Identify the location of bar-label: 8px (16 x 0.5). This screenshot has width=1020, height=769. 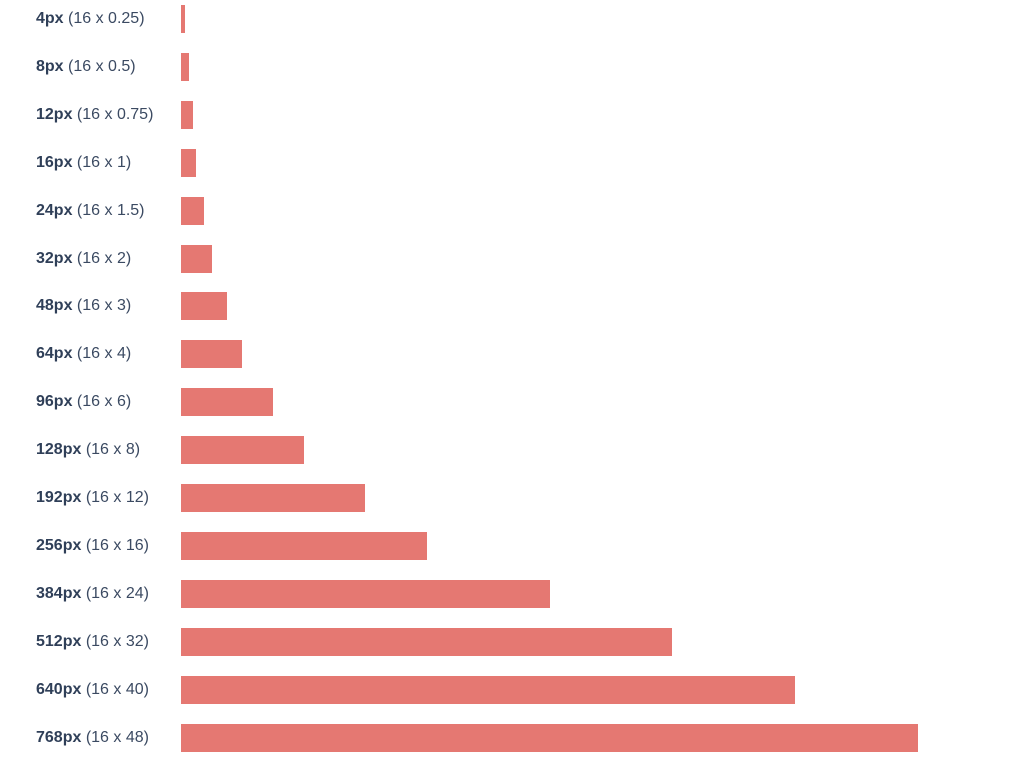
(86, 67).